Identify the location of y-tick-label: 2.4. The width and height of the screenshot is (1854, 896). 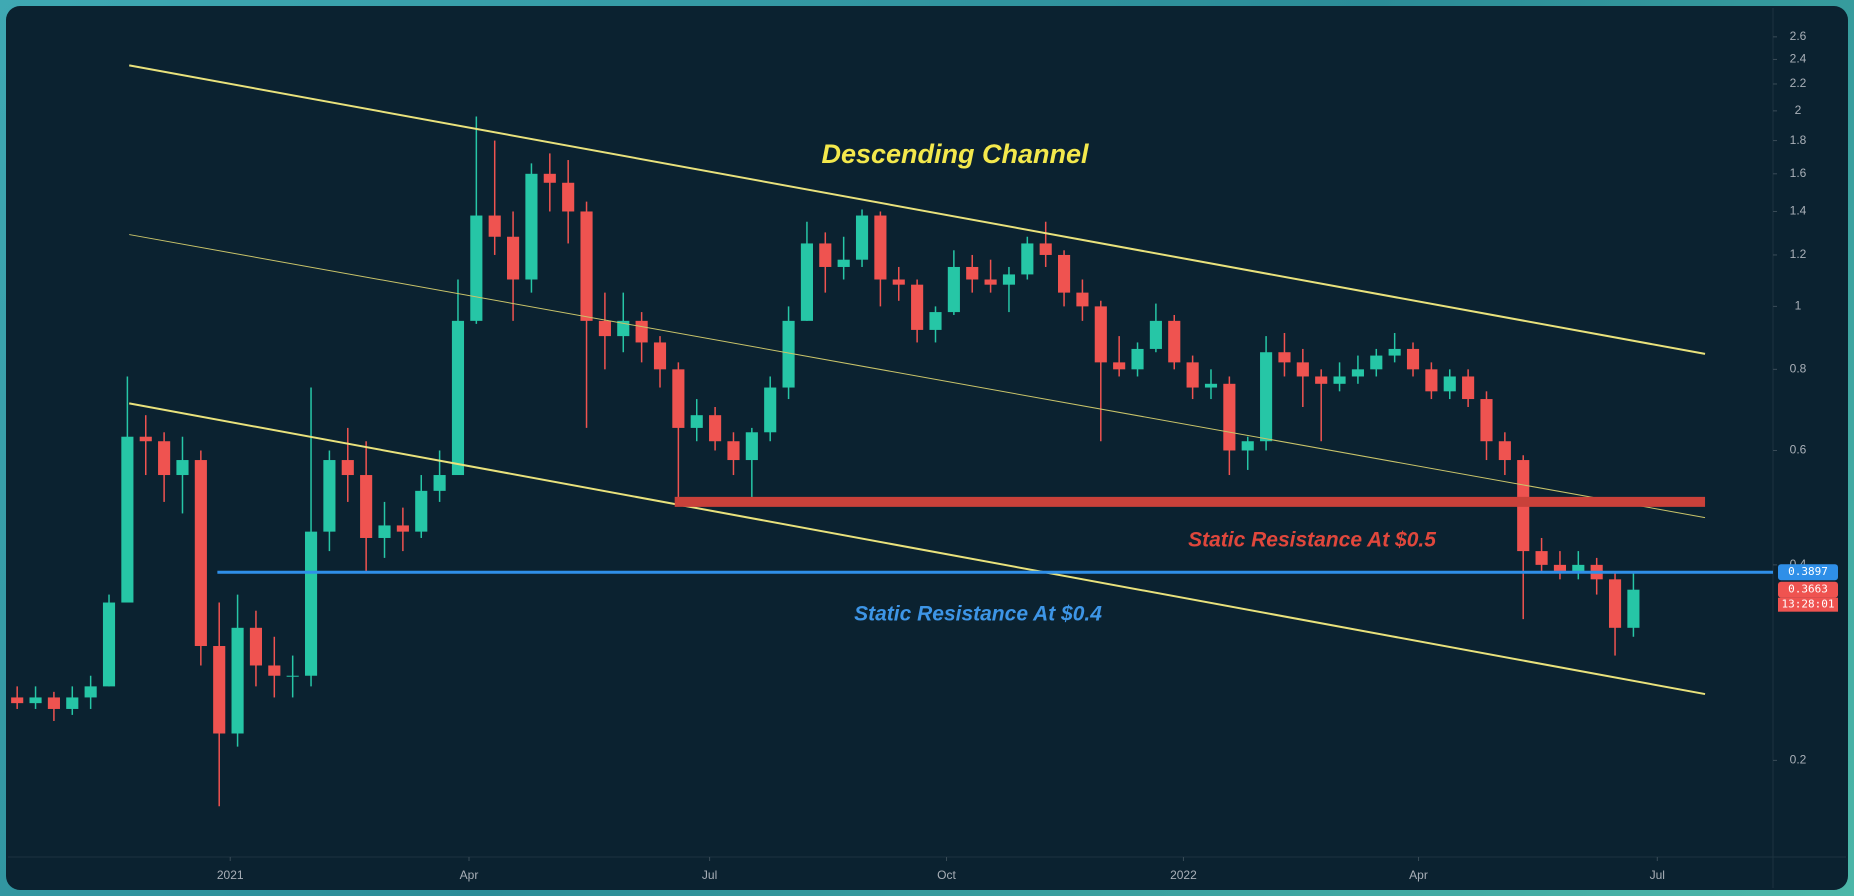
(1798, 59).